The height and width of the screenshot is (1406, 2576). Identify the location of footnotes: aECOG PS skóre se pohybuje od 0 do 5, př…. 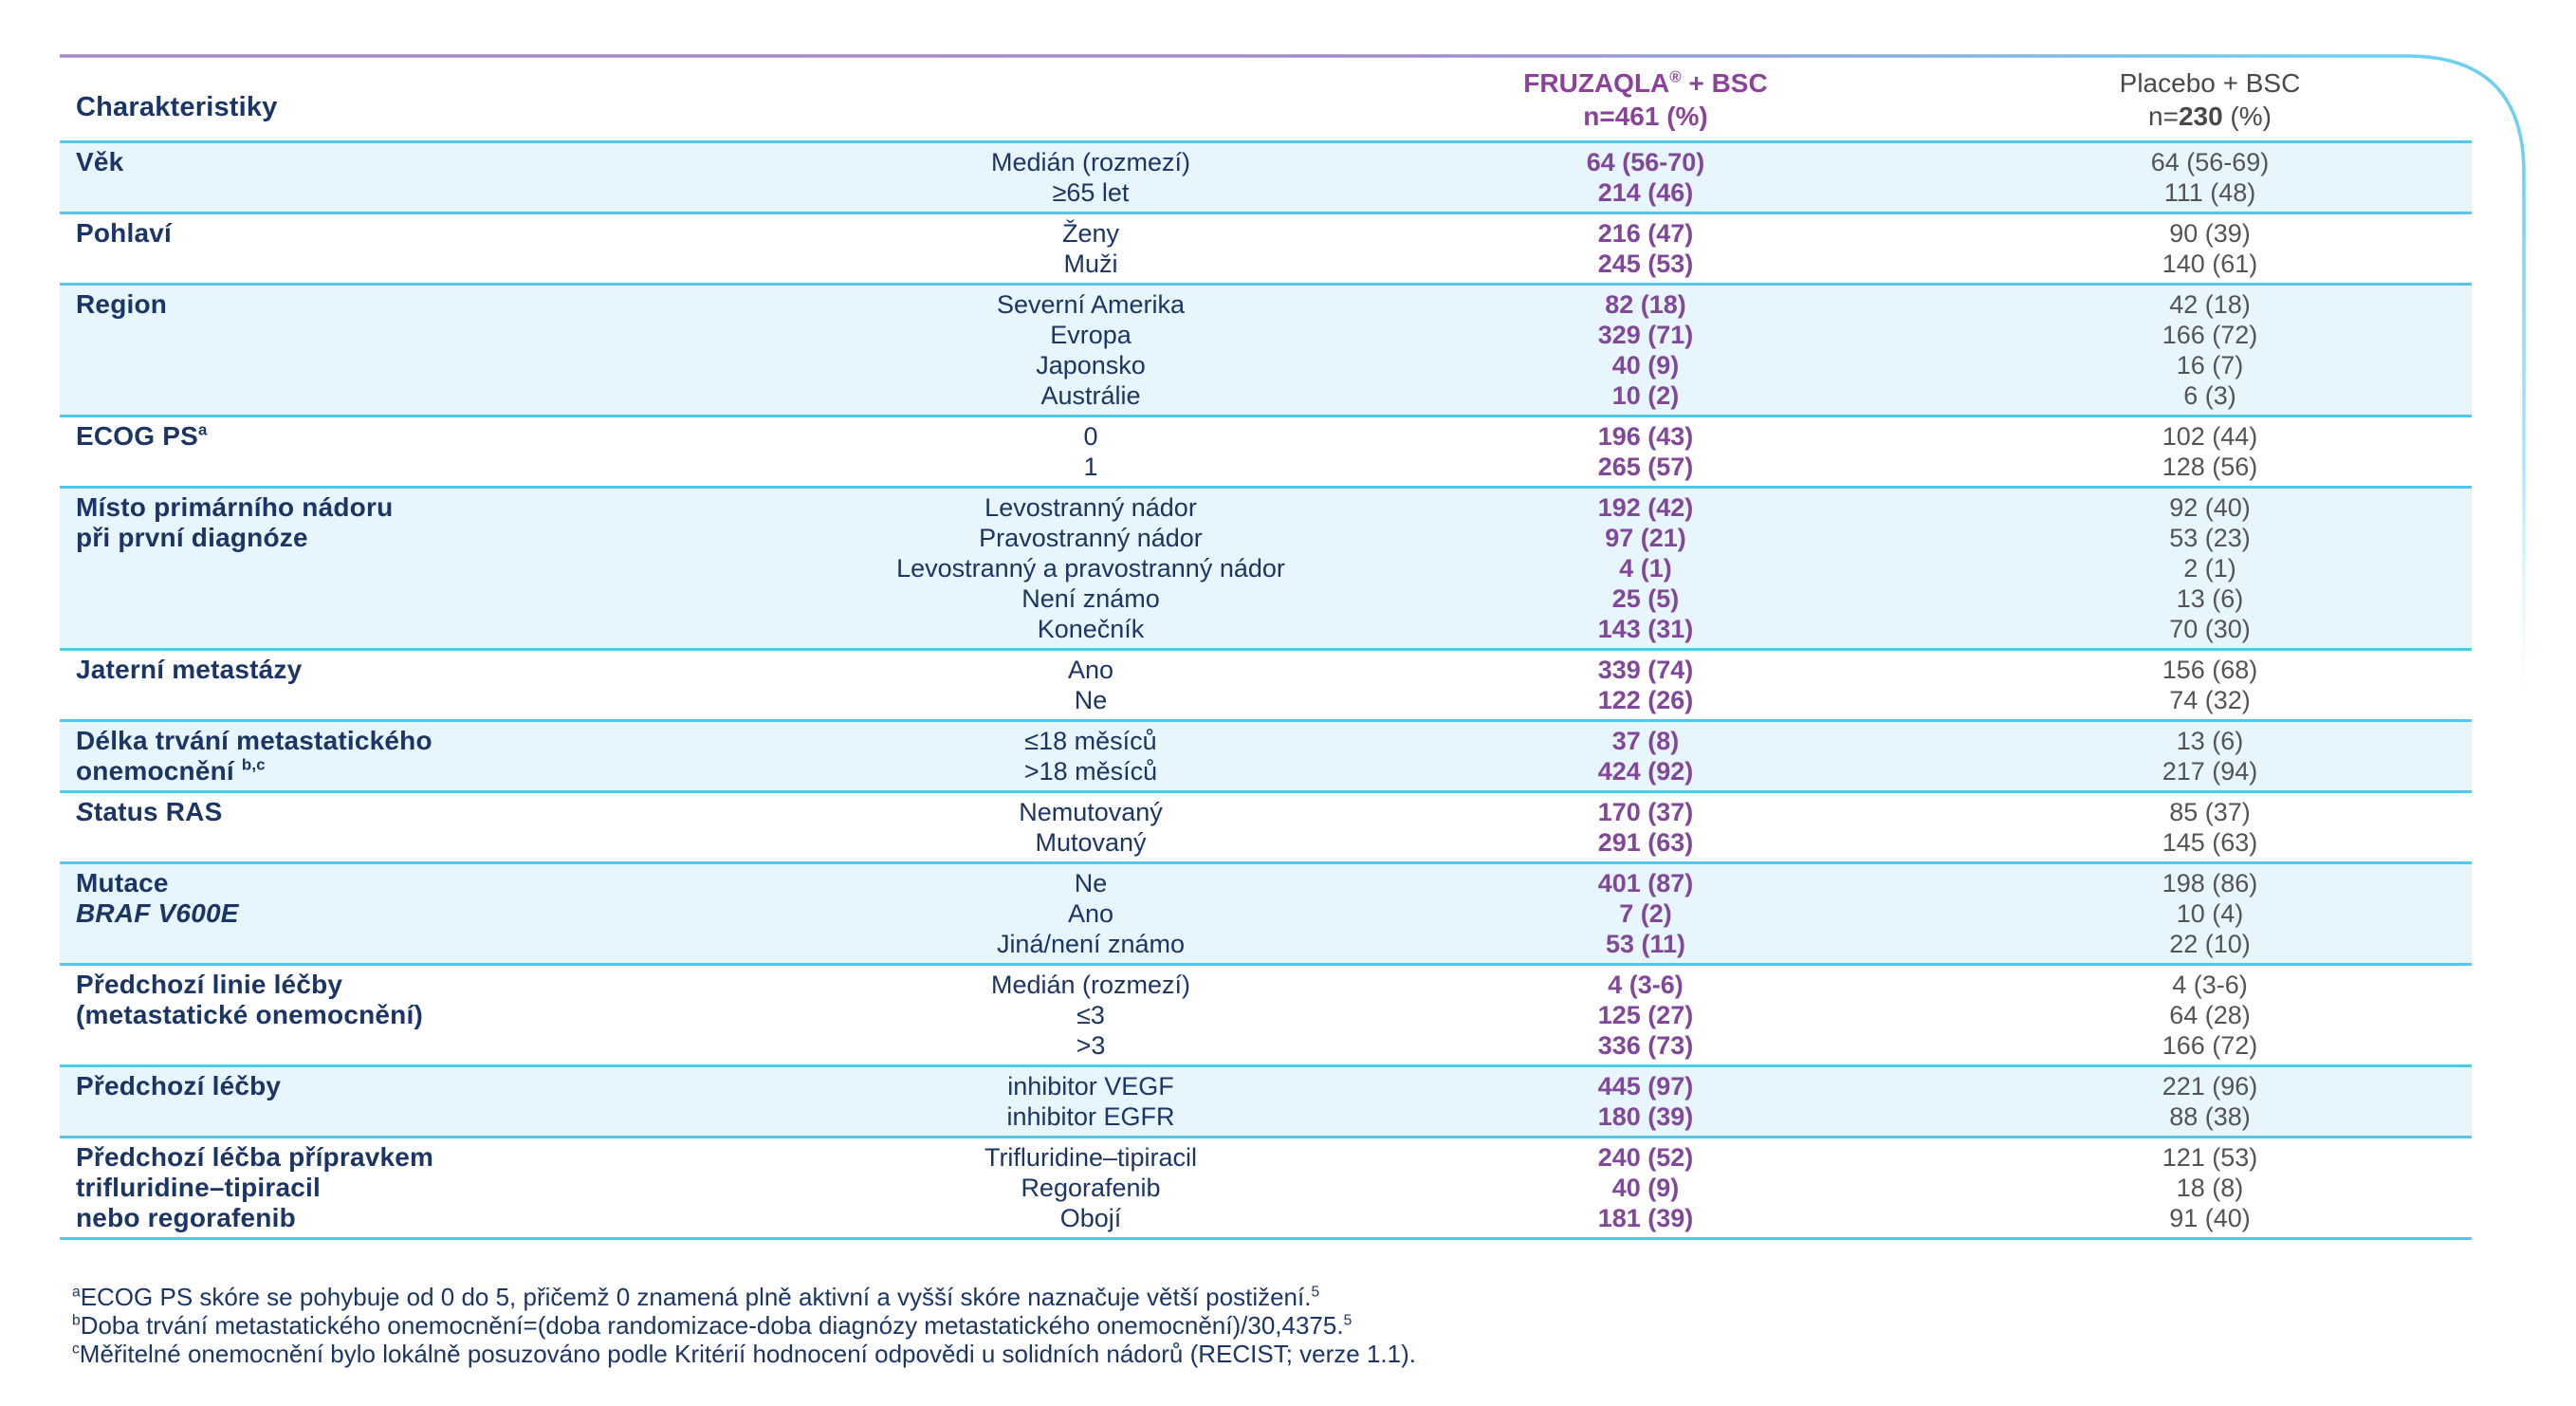
(744, 1325).